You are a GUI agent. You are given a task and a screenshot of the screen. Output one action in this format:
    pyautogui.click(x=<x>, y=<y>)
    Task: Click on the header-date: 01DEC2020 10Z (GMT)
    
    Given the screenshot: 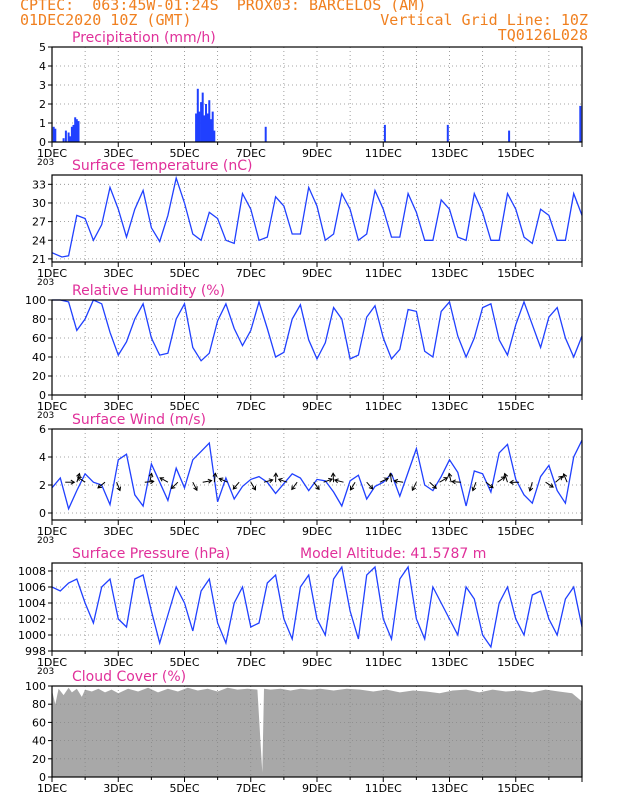 What is the action you would take?
    pyautogui.click(x=106, y=20)
    